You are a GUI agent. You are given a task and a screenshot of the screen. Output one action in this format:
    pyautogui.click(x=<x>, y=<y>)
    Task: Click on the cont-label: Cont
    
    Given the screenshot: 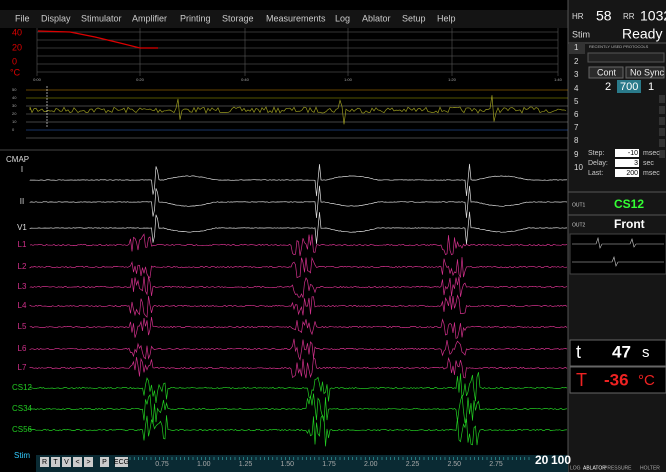 What is the action you would take?
    pyautogui.click(x=607, y=72)
    